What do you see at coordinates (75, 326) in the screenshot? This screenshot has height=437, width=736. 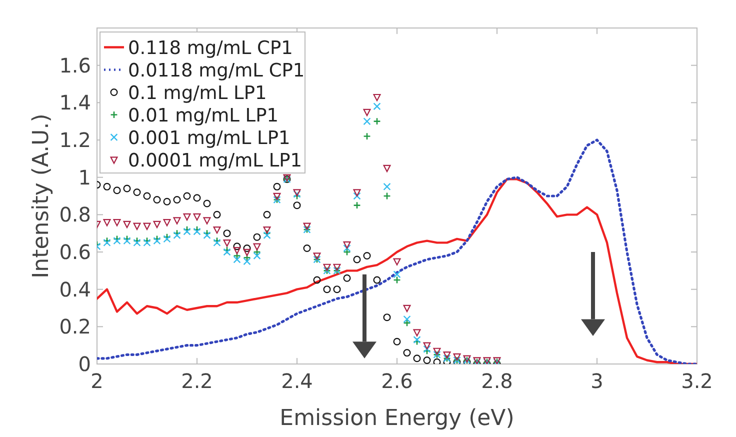 I see `y-tick-label: 0.2` at bounding box center [75, 326].